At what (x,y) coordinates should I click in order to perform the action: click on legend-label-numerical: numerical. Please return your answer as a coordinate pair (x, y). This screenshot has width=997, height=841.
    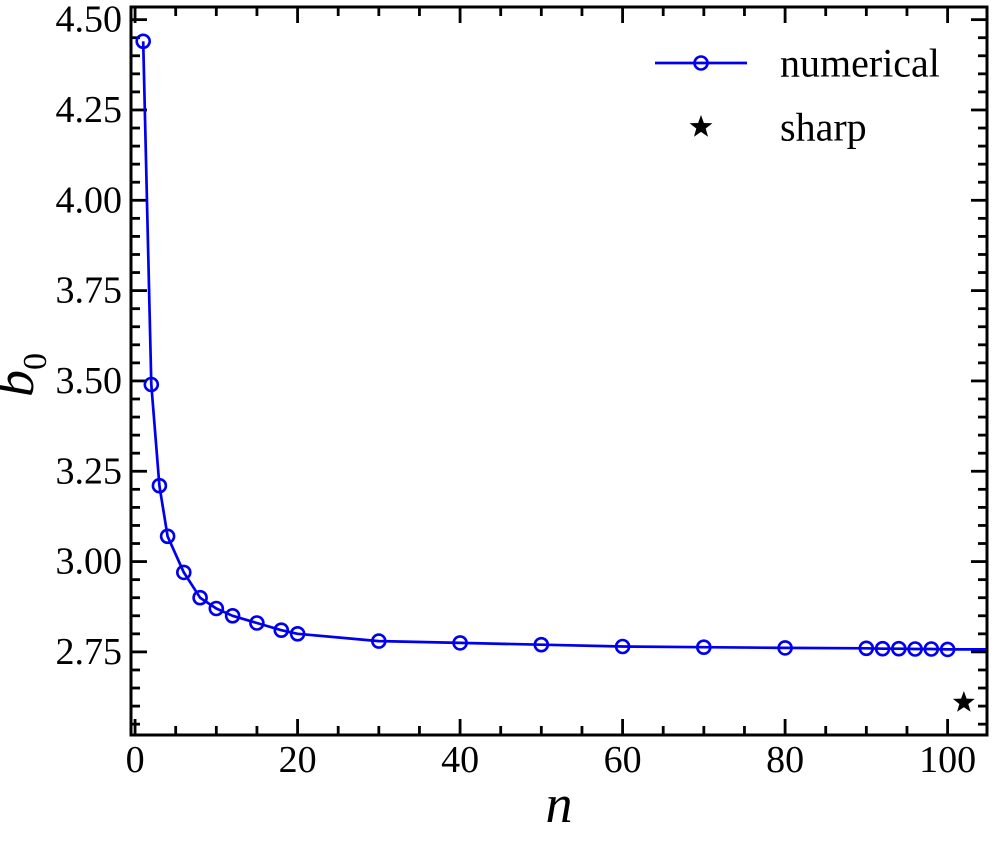
    Looking at the image, I should click on (860, 63).